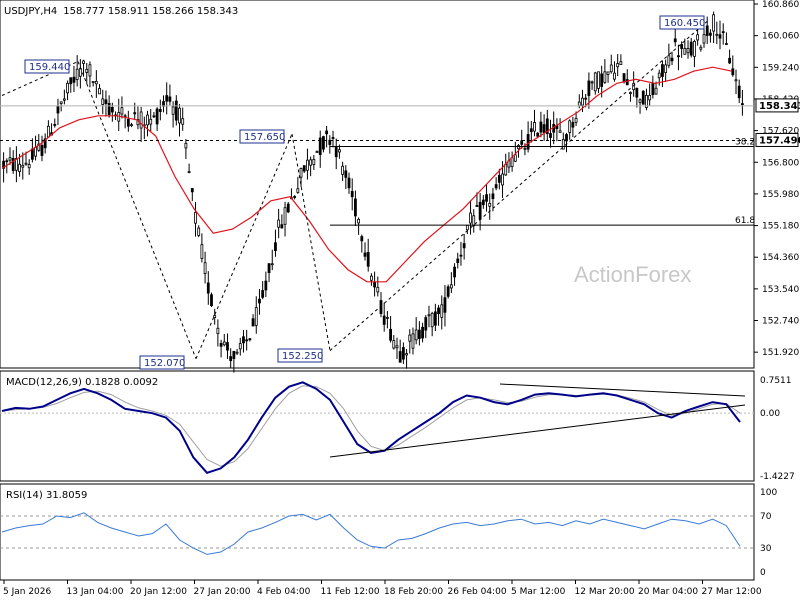  I want to click on price-tick-label: 157.620, so click(780, 132).